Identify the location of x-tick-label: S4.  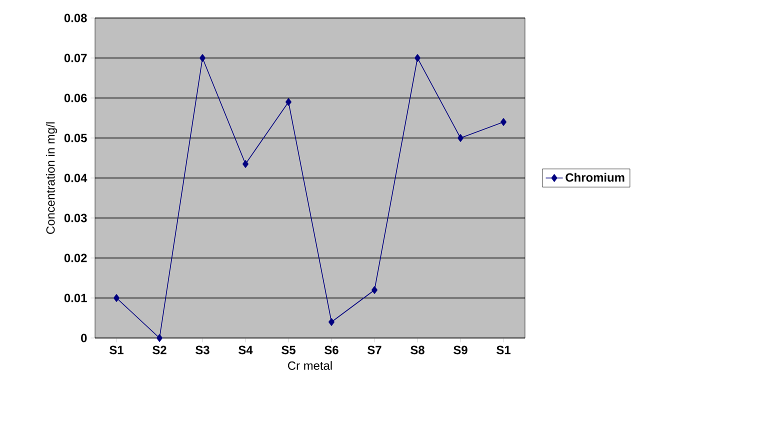
(245, 350).